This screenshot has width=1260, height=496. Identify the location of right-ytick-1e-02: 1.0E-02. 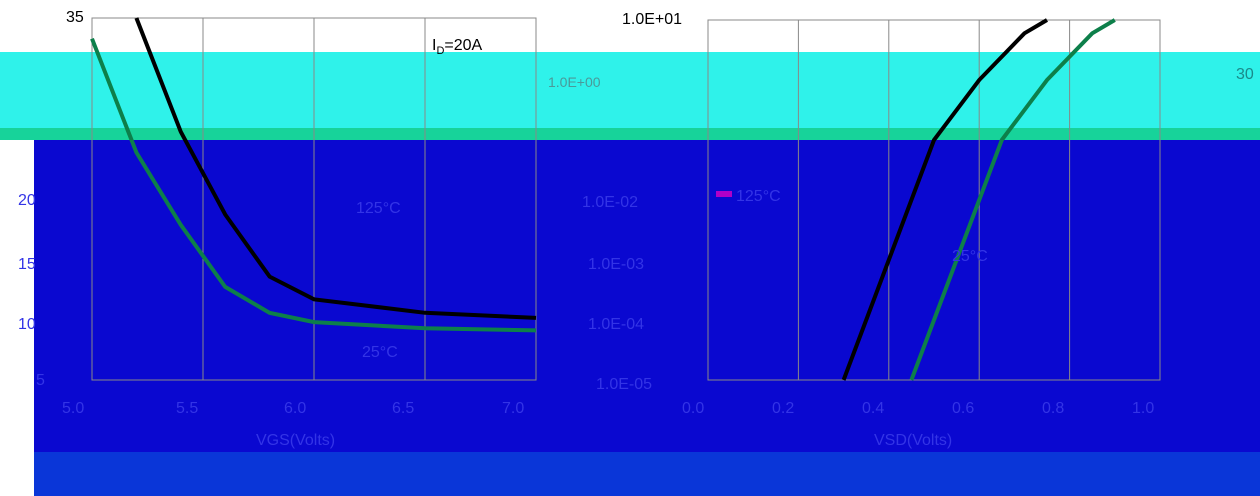
(610, 202).